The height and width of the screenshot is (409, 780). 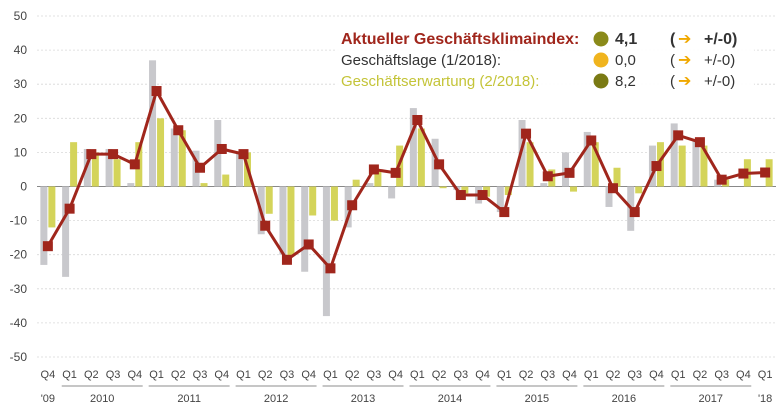 What do you see at coordinates (19, 186) in the screenshot?
I see `y-axis-tick-labels: -50 -40 -30 -20 -10 0 10 20 30 40 50` at bounding box center [19, 186].